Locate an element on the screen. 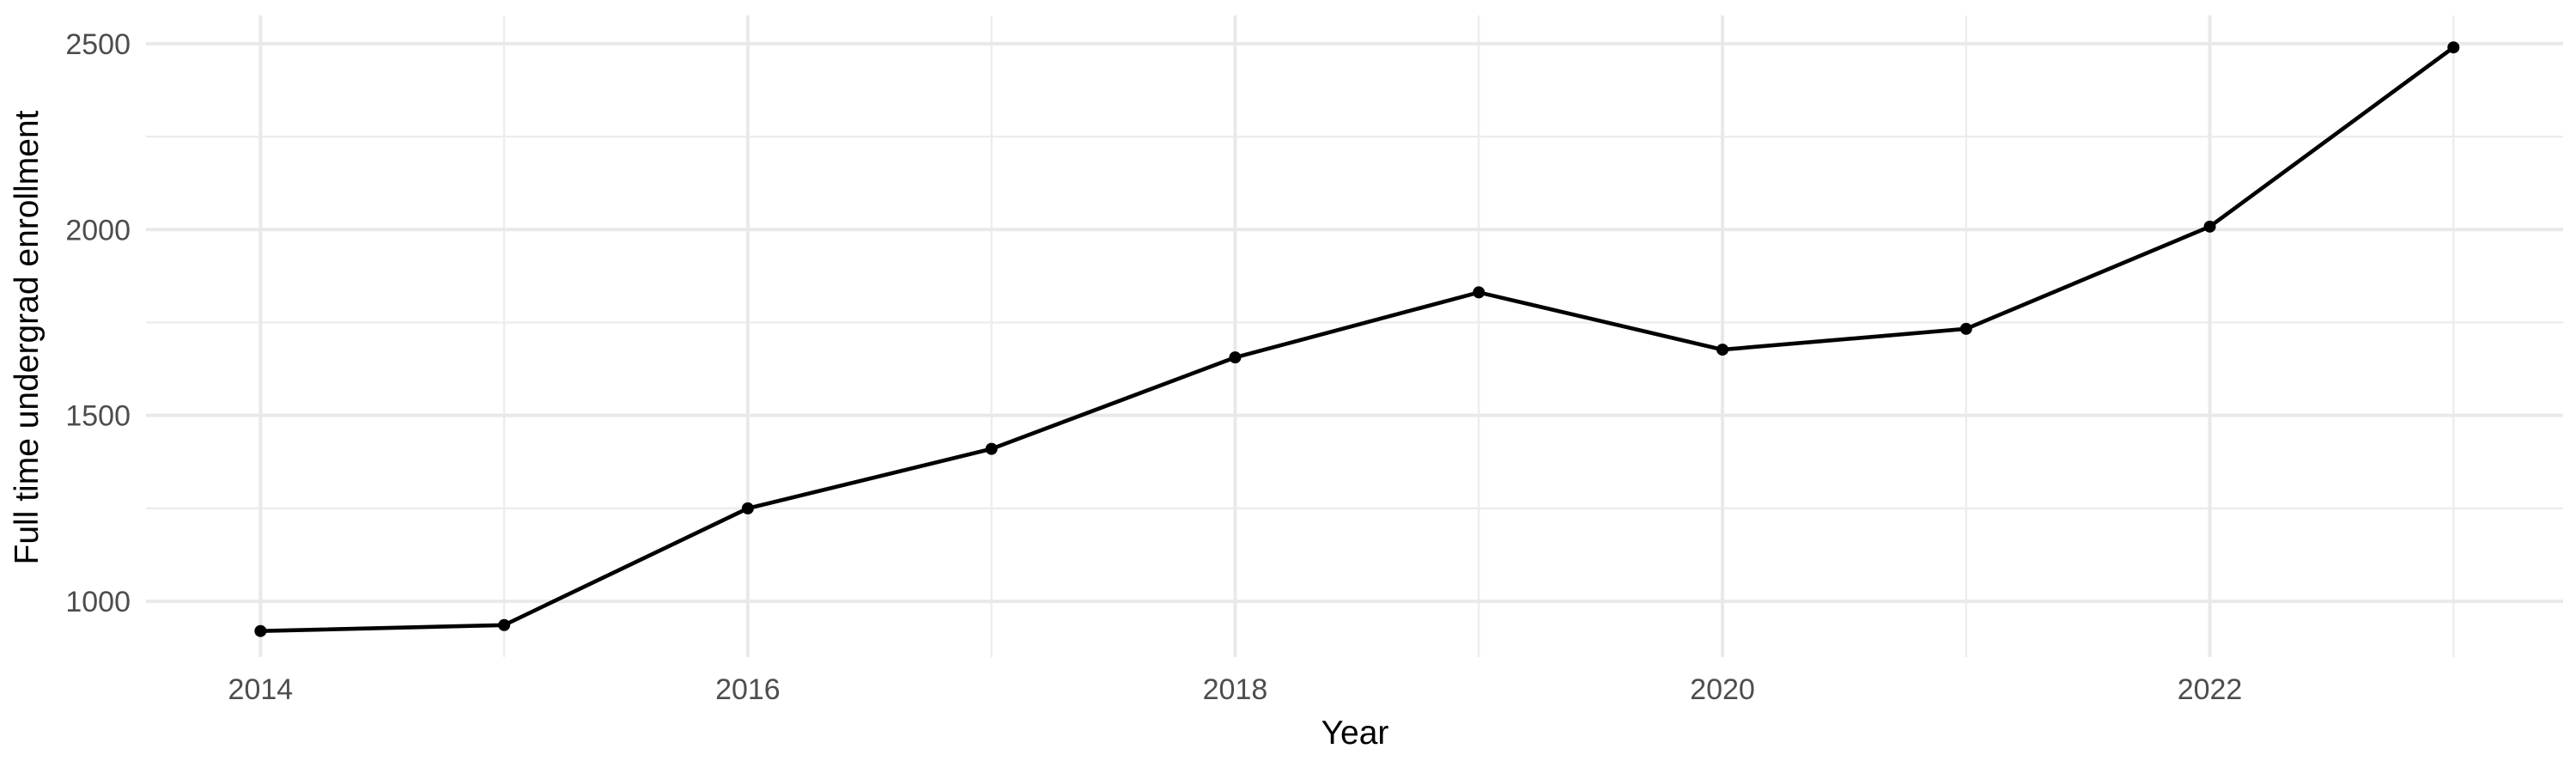  x-tick-label: 2016 is located at coordinates (748, 689).